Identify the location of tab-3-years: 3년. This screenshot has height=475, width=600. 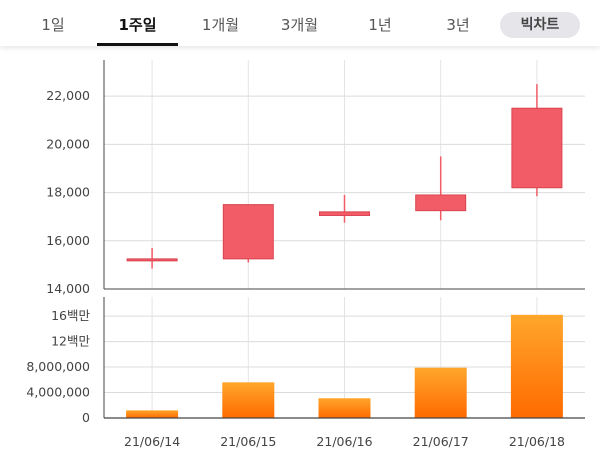
(458, 25).